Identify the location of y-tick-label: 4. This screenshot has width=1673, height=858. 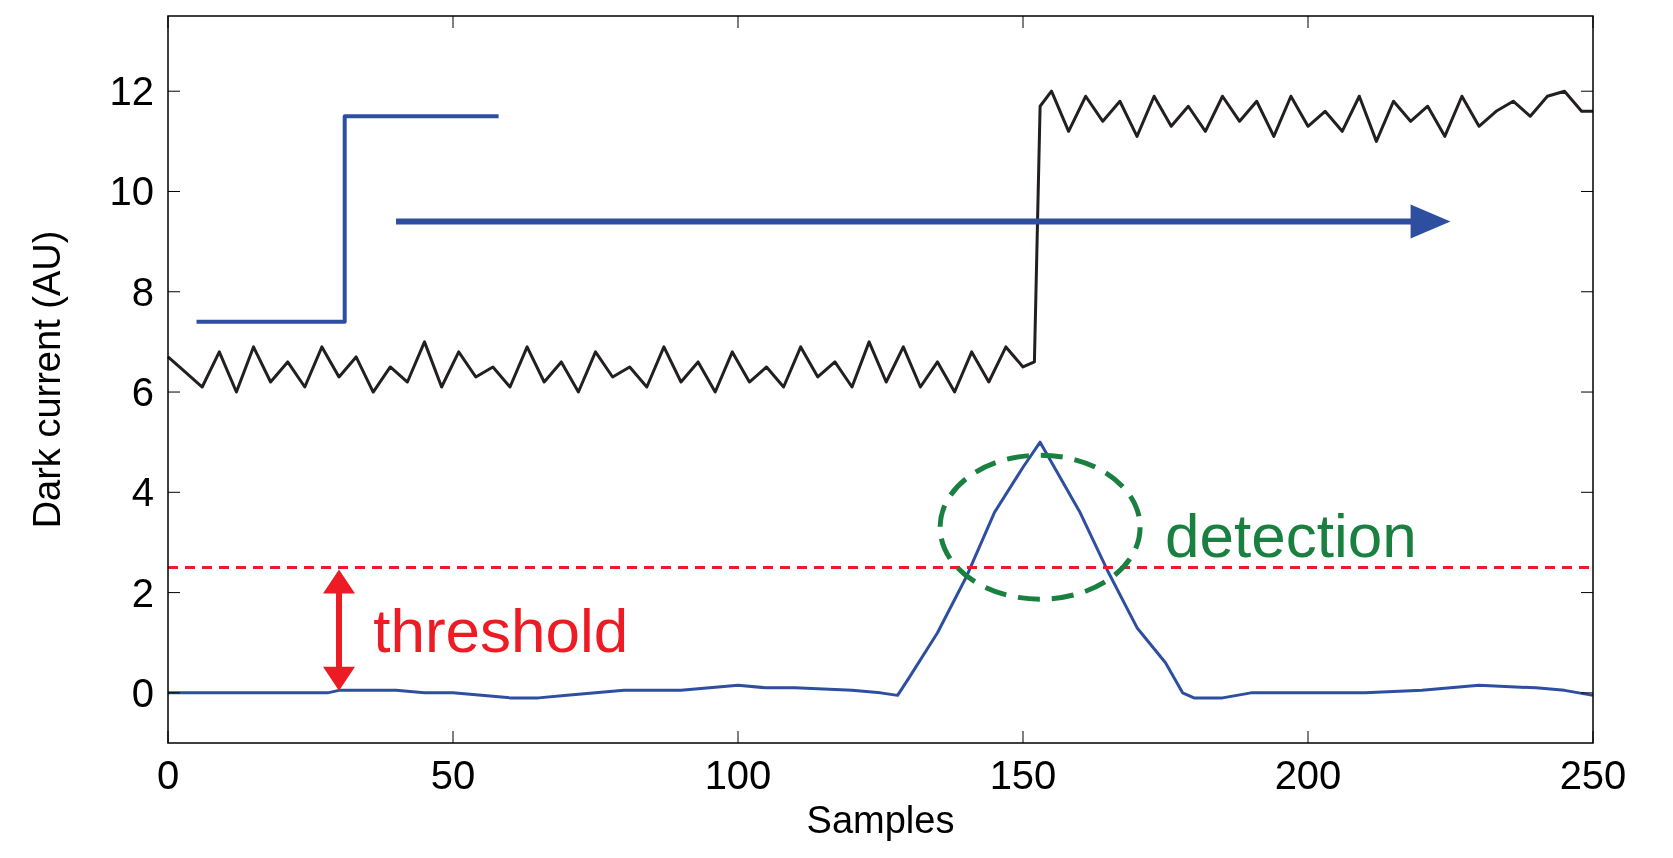
(142, 492).